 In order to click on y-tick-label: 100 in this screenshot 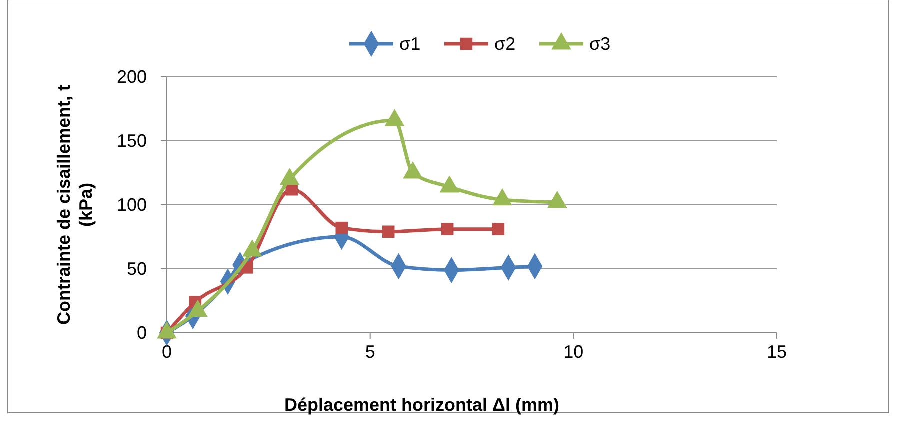, I will do `click(131, 205)`.